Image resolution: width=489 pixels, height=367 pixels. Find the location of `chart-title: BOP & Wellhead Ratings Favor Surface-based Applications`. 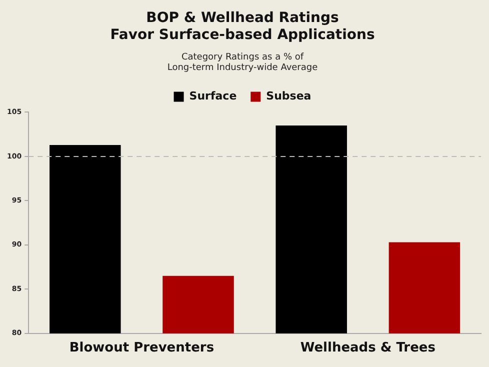

chart-title: BOP & Wellhead Ratings Favor Surface-based Applications is located at coordinates (242, 26).